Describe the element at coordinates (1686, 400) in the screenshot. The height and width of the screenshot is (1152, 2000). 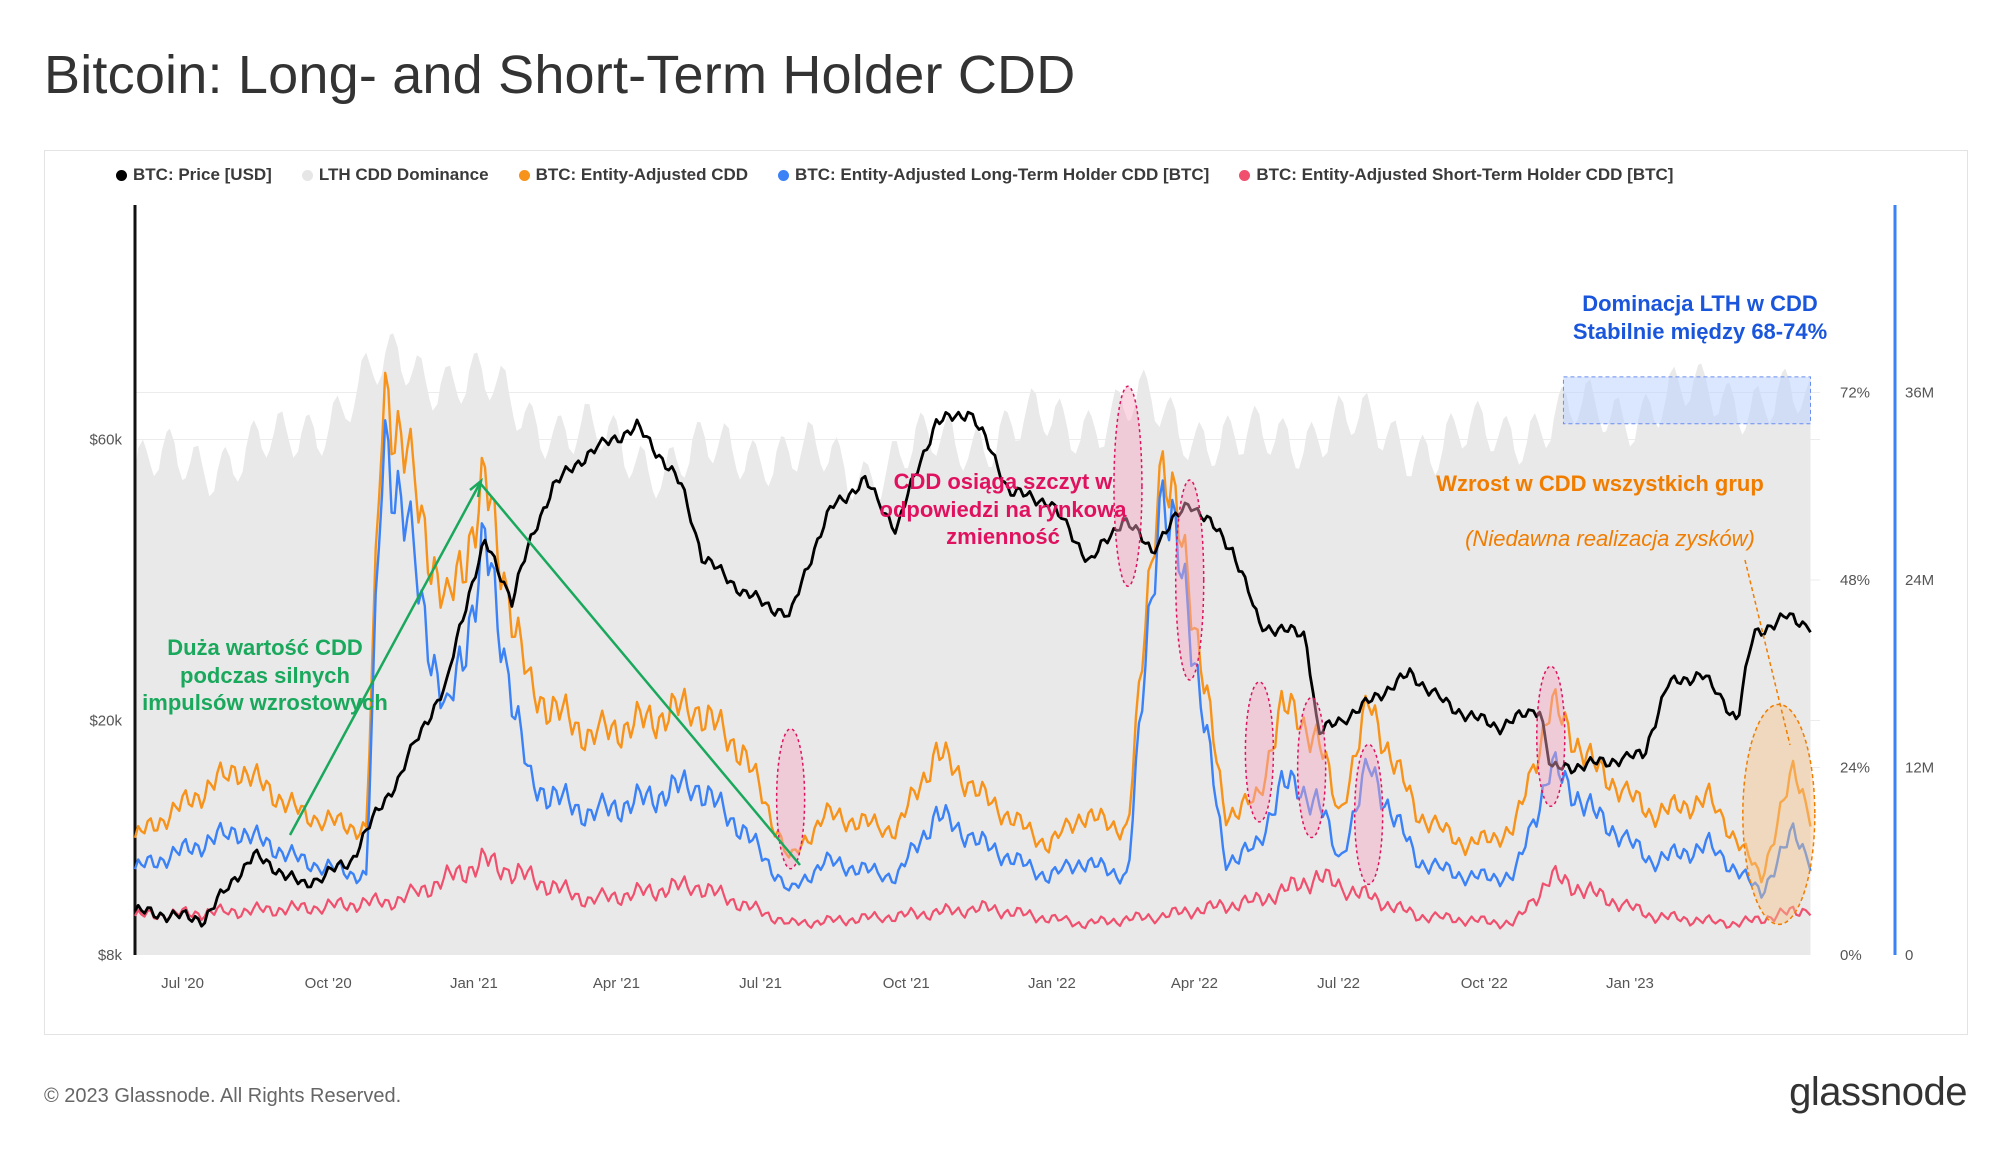
I see `lth-band-highlight` at that location.